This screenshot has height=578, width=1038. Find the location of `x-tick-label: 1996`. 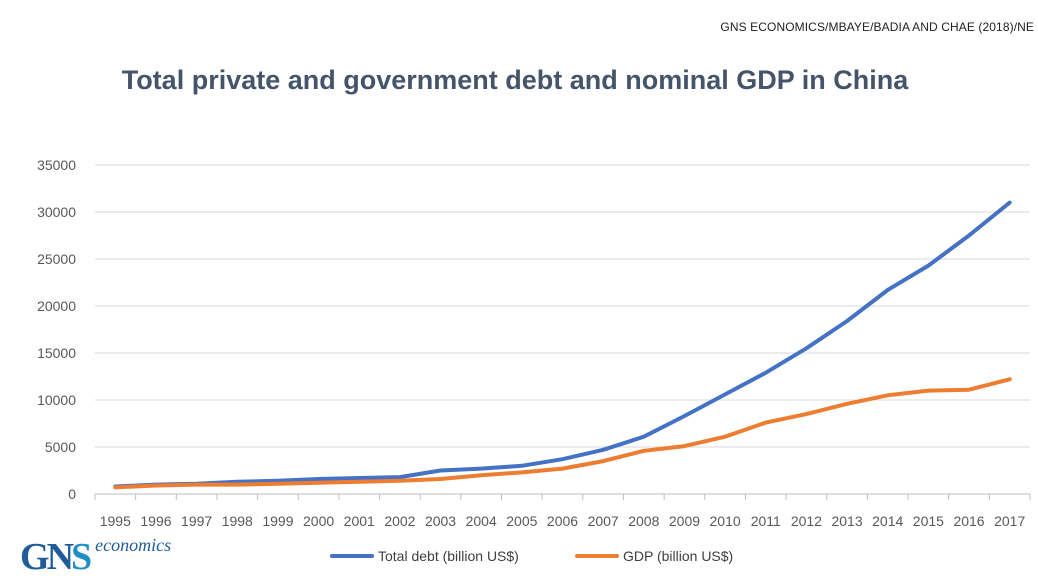

x-tick-label: 1996 is located at coordinates (155, 521).